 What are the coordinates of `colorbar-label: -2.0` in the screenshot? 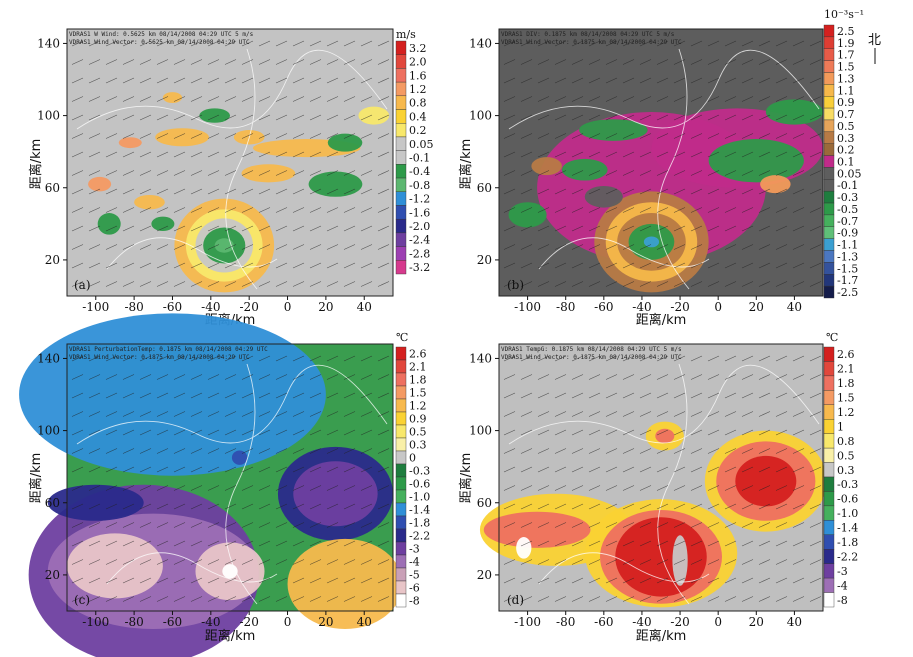 It's located at (419, 226).